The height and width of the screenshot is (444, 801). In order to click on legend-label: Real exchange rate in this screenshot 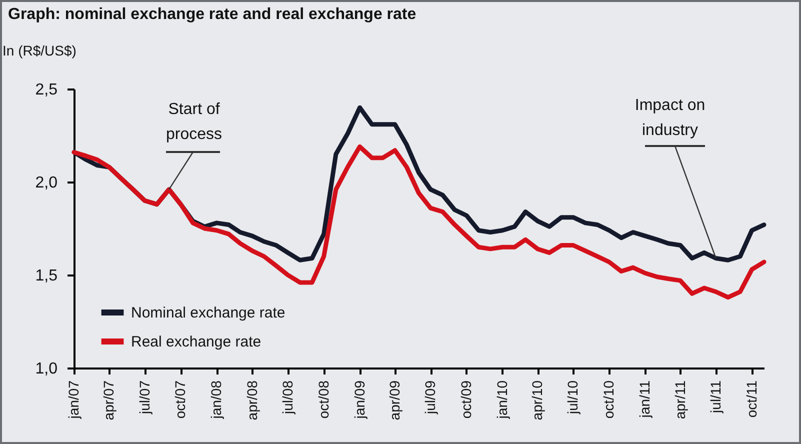, I will do `click(196, 342)`.